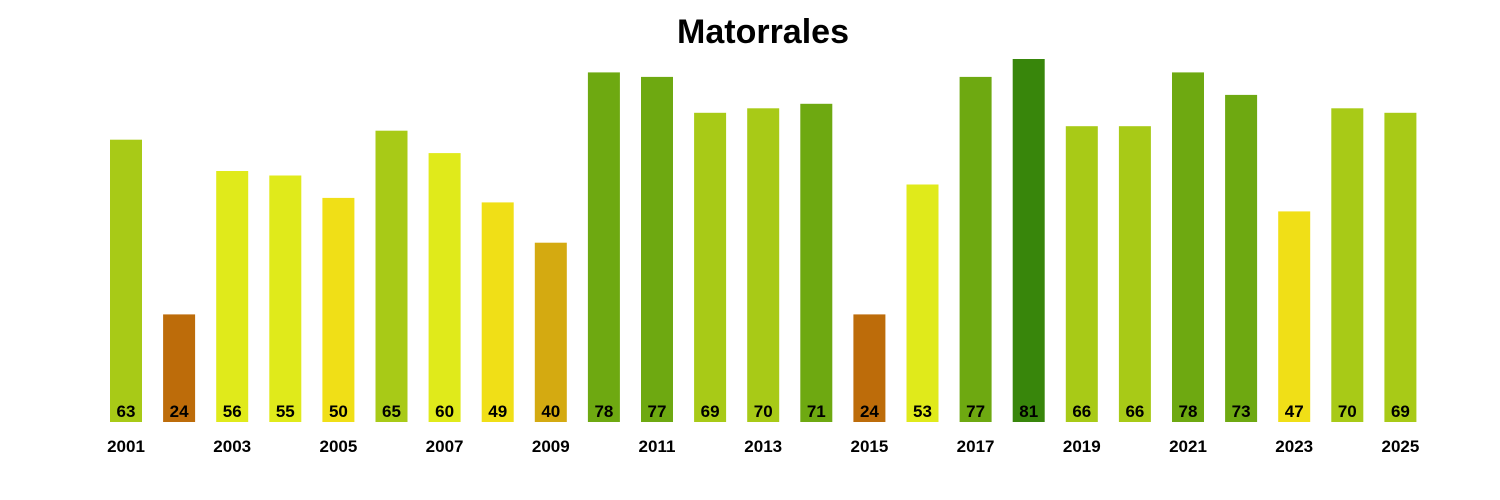 The width and height of the screenshot is (1500, 500). I want to click on bar-2020, so click(1134, 274).